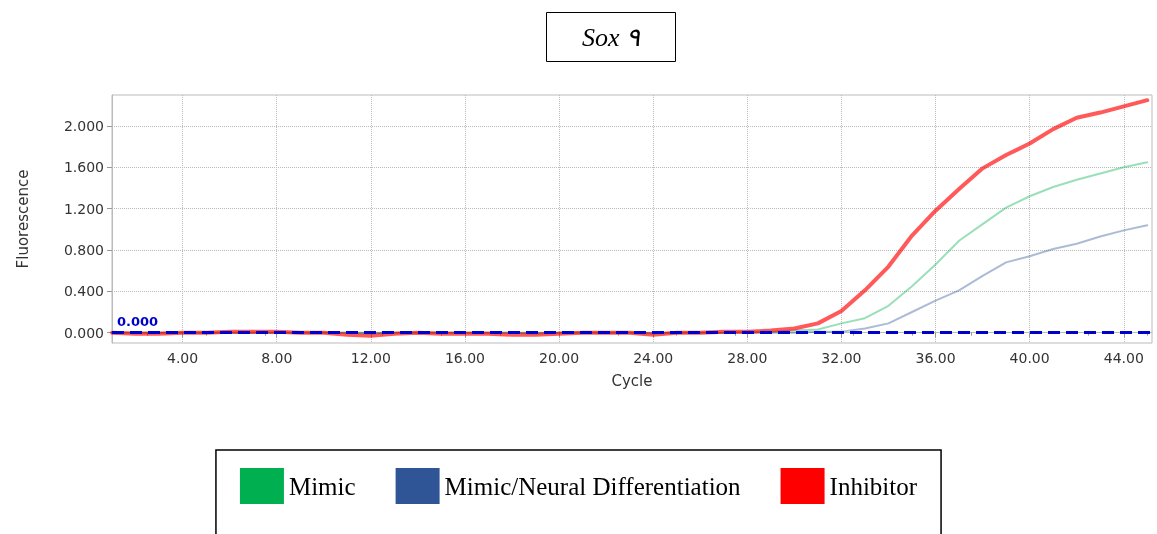 The height and width of the screenshot is (534, 1157). I want to click on legend-label: Mimic/Neural Differentiation, so click(593, 486).